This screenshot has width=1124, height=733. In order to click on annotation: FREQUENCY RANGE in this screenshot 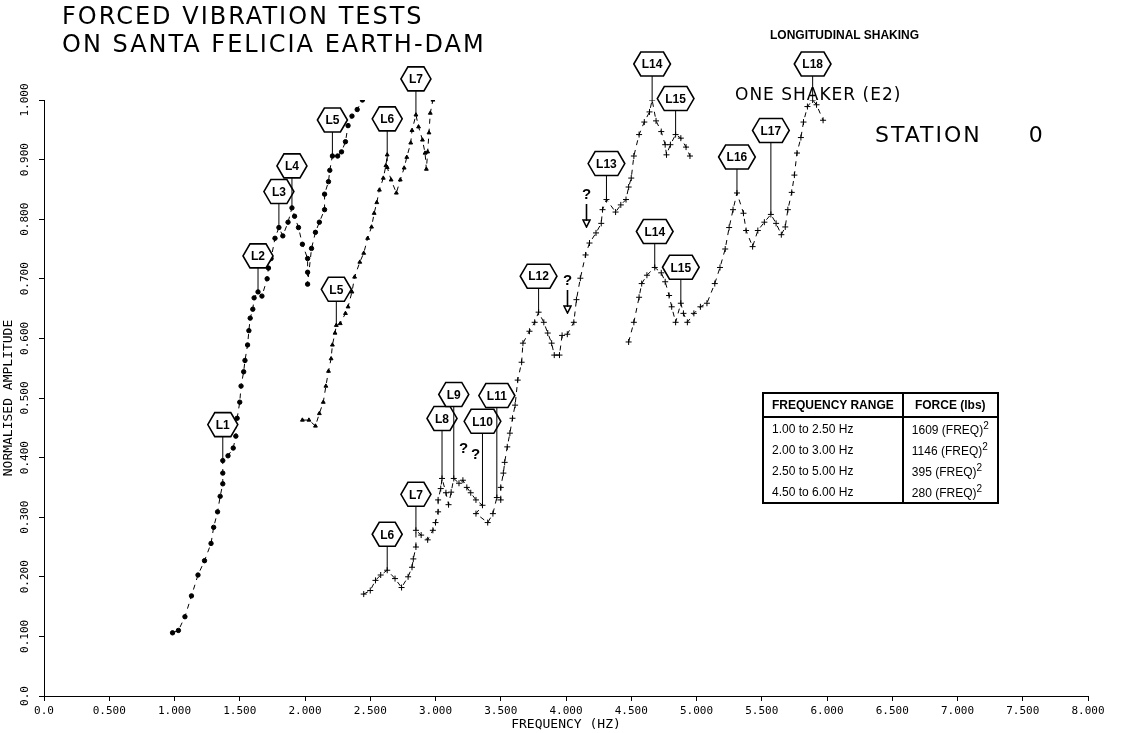, I will do `click(833, 405)`.